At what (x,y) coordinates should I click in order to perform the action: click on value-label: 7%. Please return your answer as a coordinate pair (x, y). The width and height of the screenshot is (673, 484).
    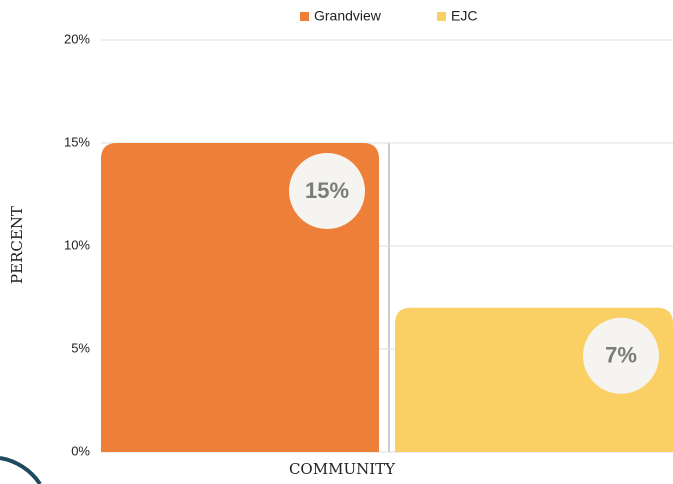
    Looking at the image, I should click on (621, 355).